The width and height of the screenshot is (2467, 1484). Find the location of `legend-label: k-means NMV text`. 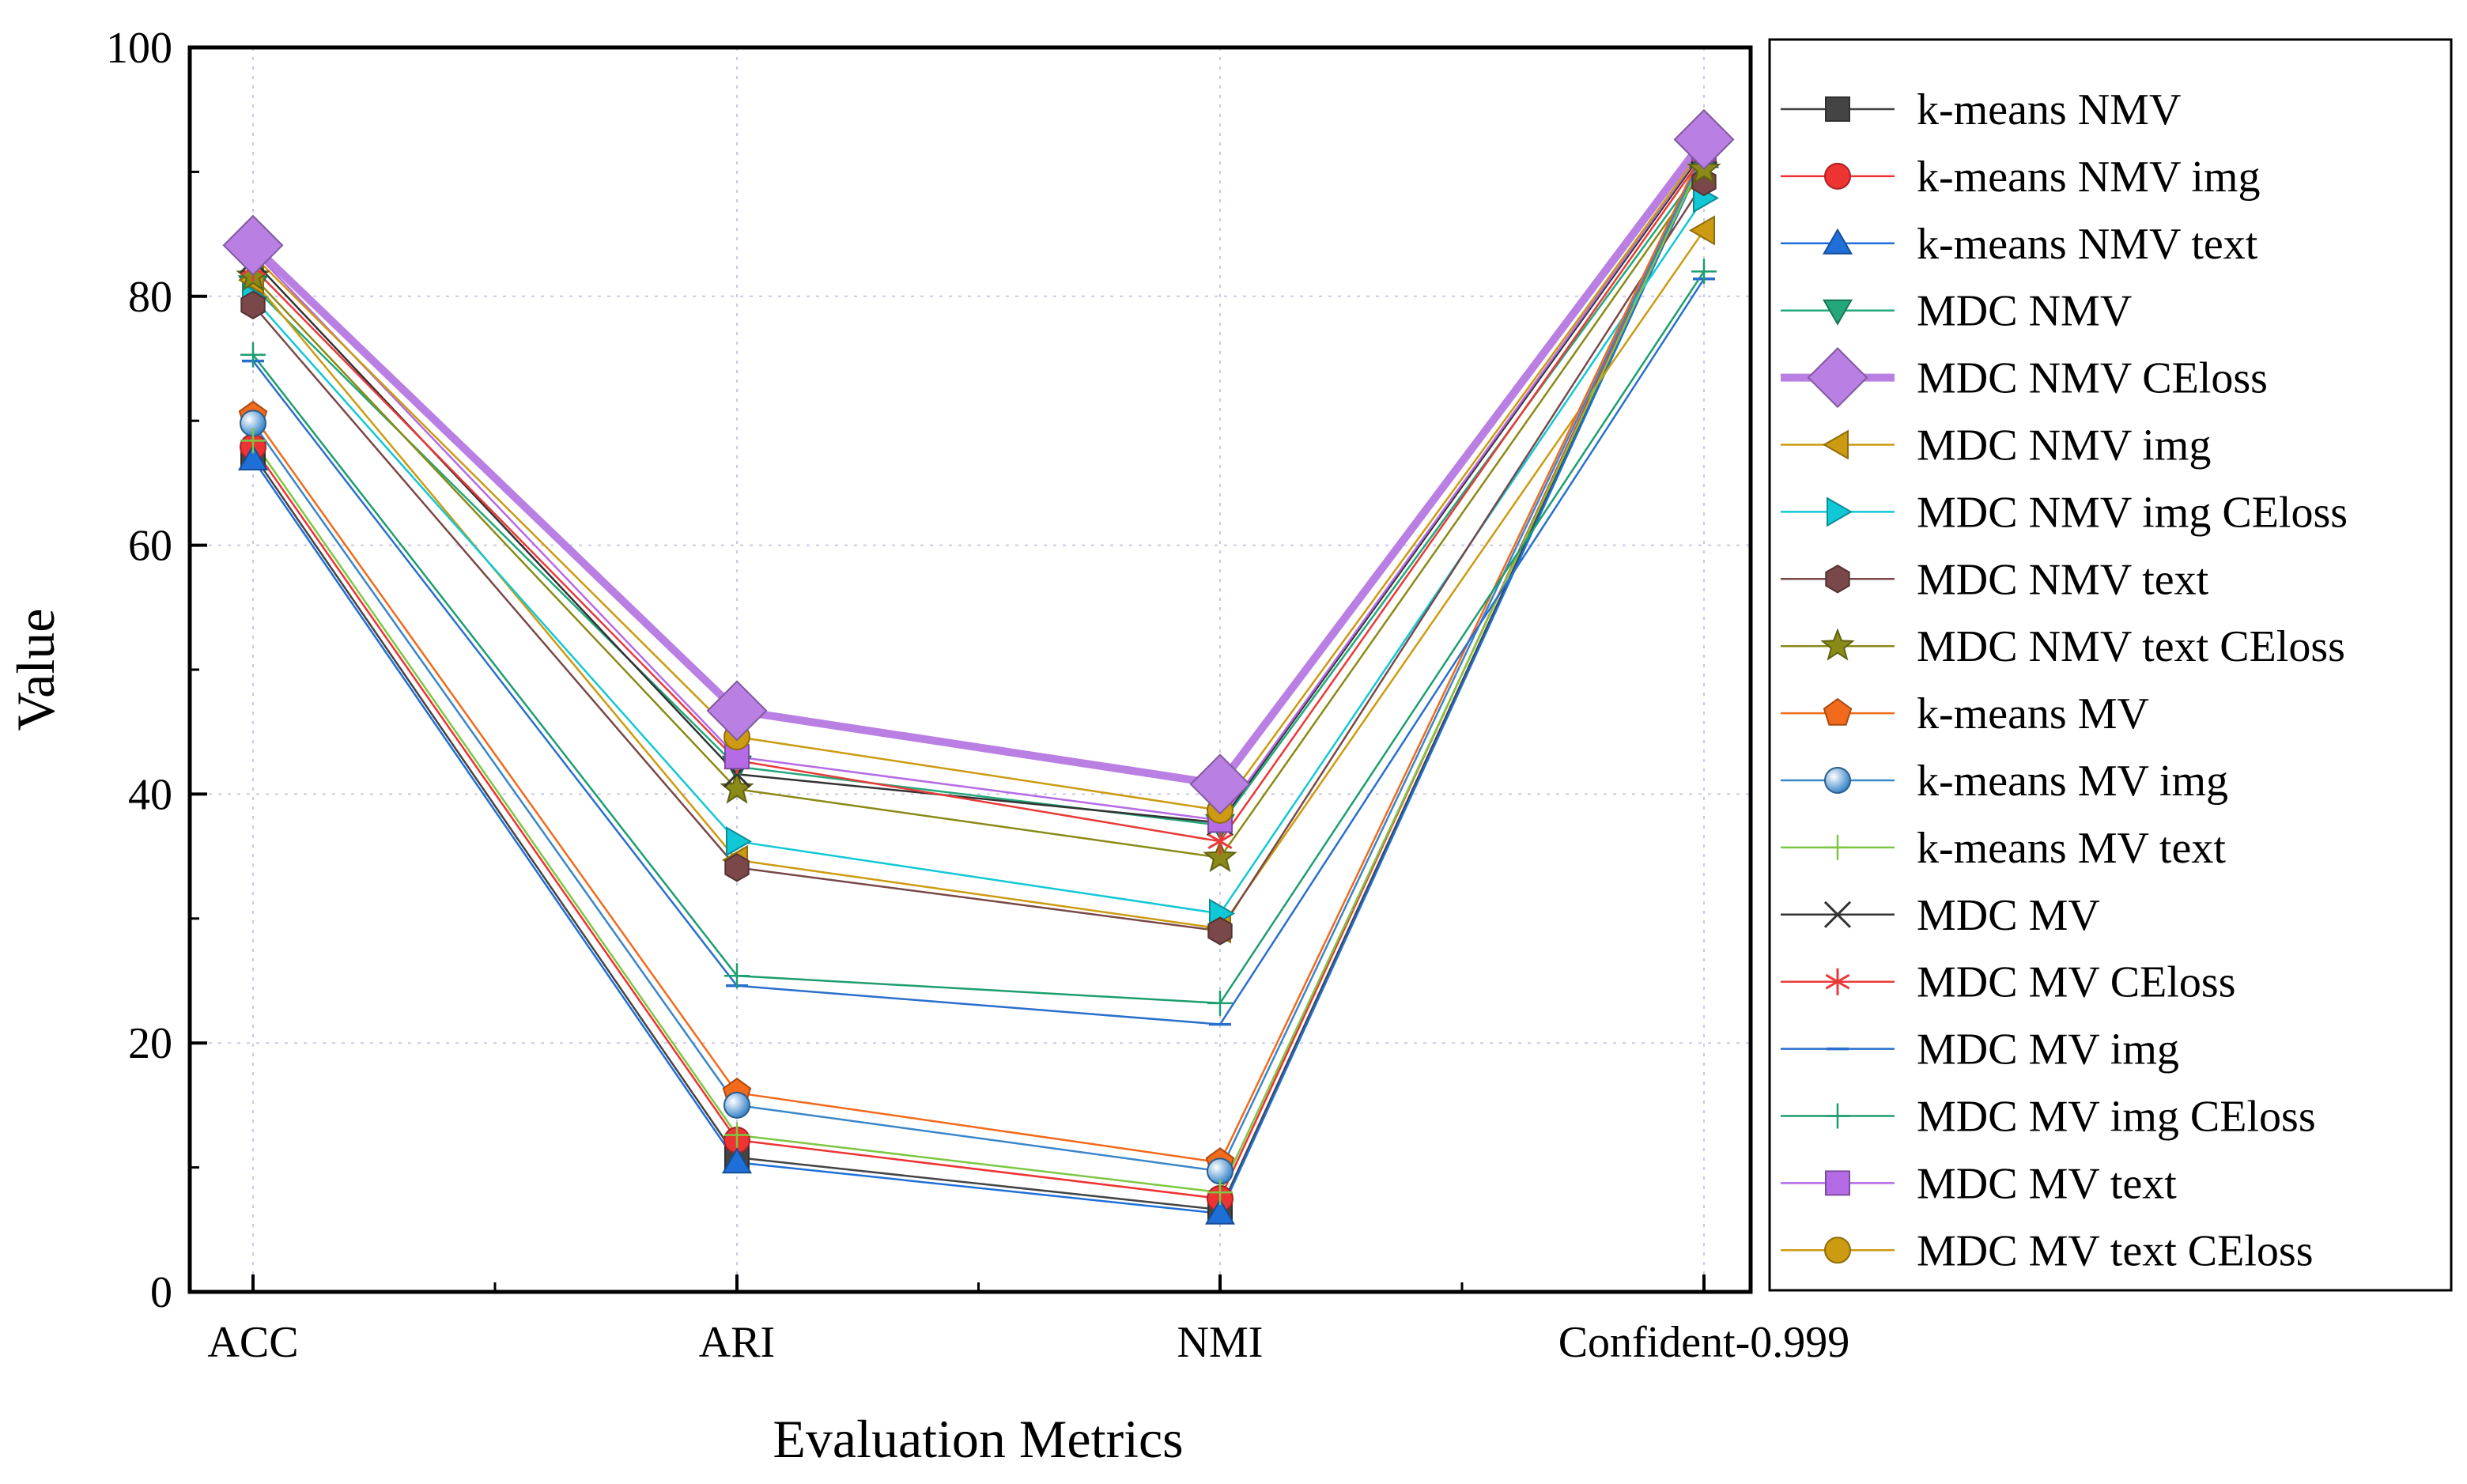

legend-label: k-means NMV text is located at coordinates (2087, 244).